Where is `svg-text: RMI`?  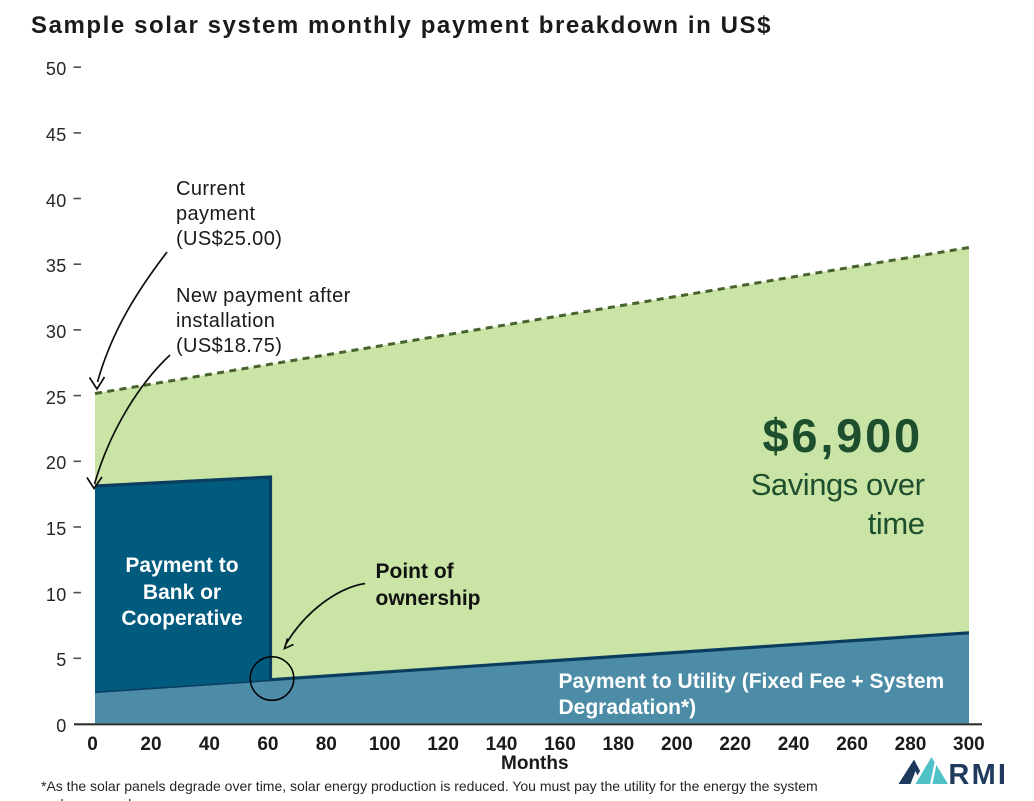
svg-text: RMI is located at coordinates (978, 775).